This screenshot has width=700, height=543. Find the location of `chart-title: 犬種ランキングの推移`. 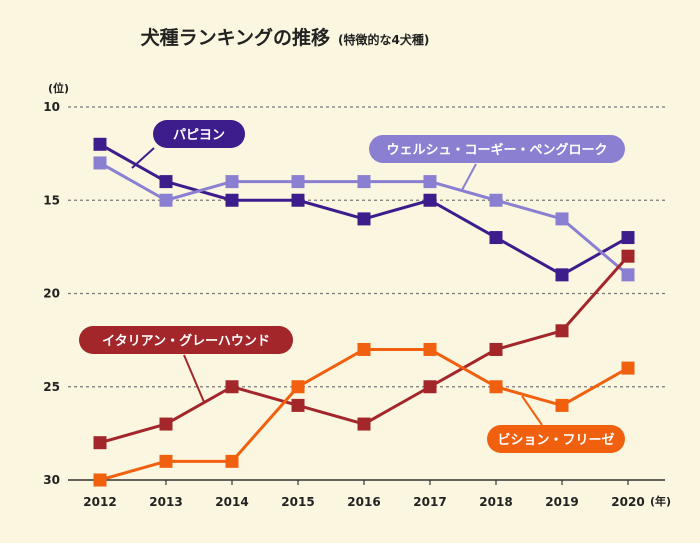

chart-title: 犬種ランキングの推移 is located at coordinates (235, 37).